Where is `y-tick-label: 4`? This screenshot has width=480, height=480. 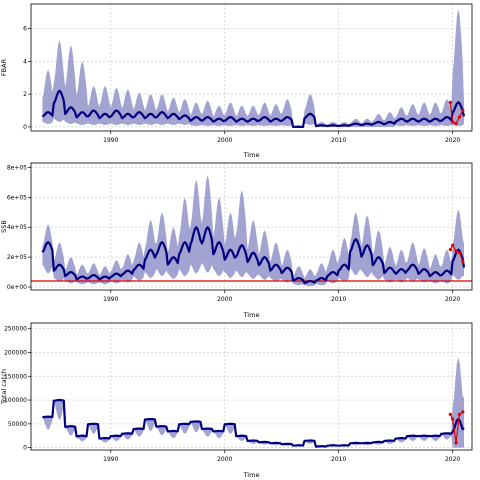
y-tick-label: 4 is located at coordinates (25, 61).